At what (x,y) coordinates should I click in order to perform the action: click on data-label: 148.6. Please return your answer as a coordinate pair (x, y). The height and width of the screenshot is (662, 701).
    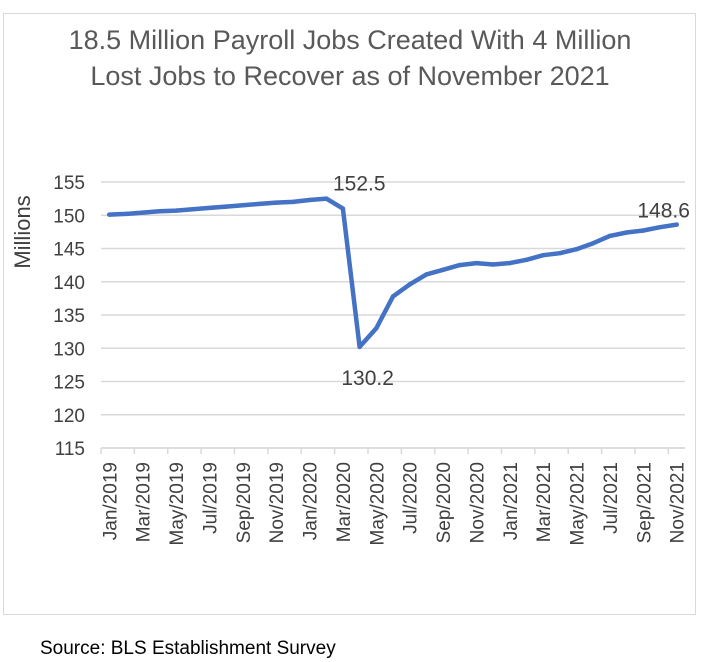
    Looking at the image, I should click on (663, 211).